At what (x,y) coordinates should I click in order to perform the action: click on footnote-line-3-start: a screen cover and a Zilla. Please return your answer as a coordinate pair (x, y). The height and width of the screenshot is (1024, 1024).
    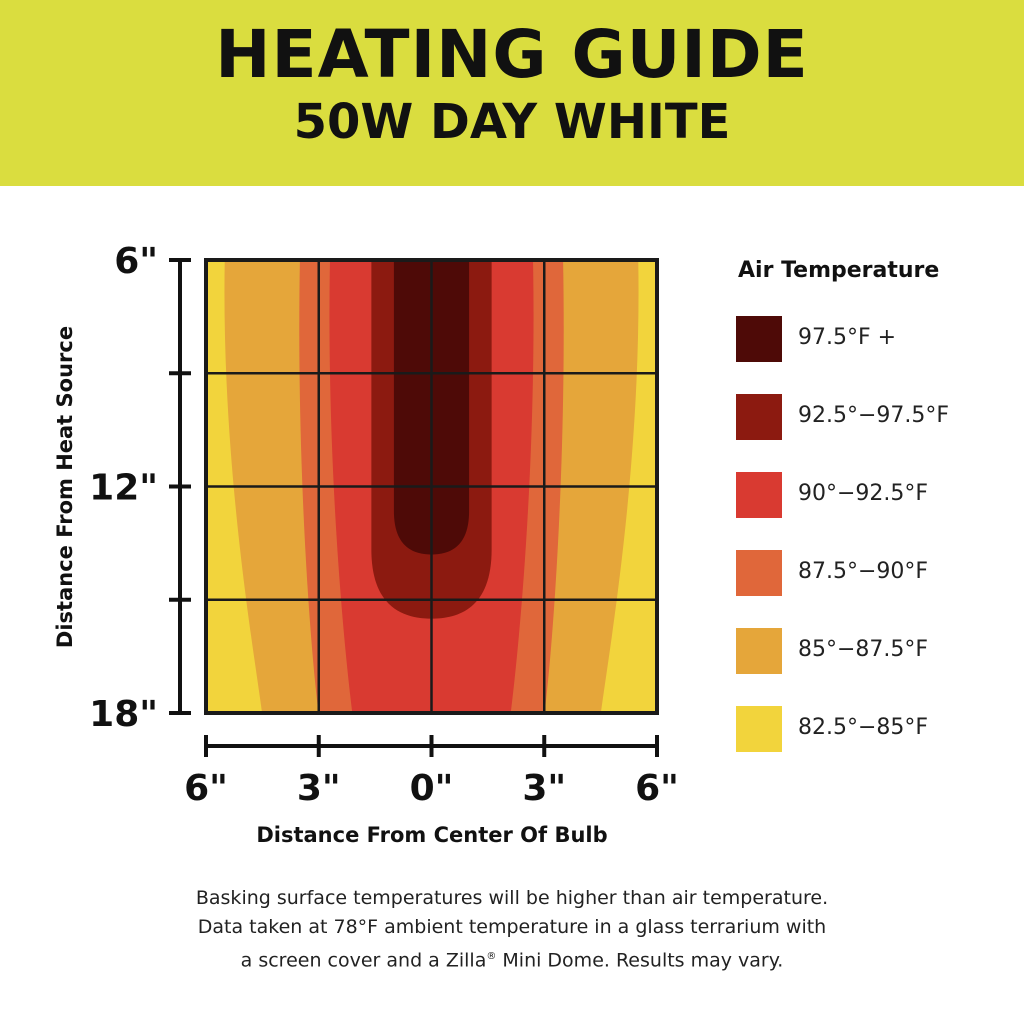
    Looking at the image, I should click on (363, 960).